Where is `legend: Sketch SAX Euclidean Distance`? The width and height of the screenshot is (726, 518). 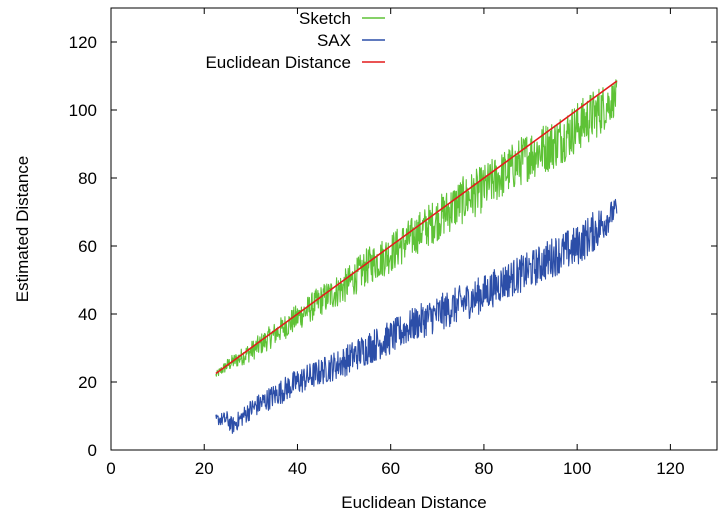 legend: Sketch SAX Euclidean Distance is located at coordinates (295, 40).